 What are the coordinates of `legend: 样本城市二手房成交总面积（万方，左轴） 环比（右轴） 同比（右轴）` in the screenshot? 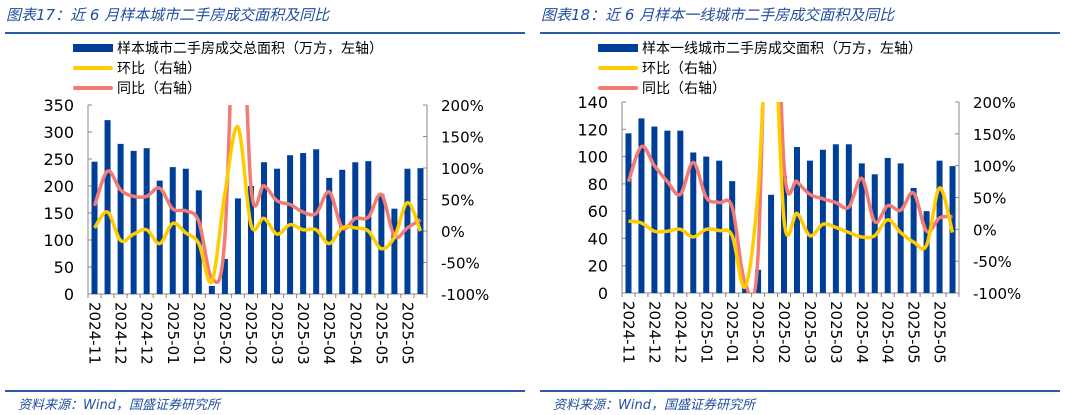 It's located at (228, 68).